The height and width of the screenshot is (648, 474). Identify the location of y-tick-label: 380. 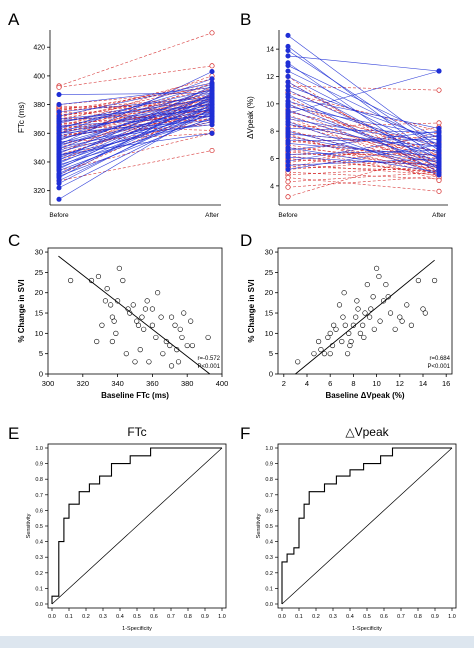
(39, 105).